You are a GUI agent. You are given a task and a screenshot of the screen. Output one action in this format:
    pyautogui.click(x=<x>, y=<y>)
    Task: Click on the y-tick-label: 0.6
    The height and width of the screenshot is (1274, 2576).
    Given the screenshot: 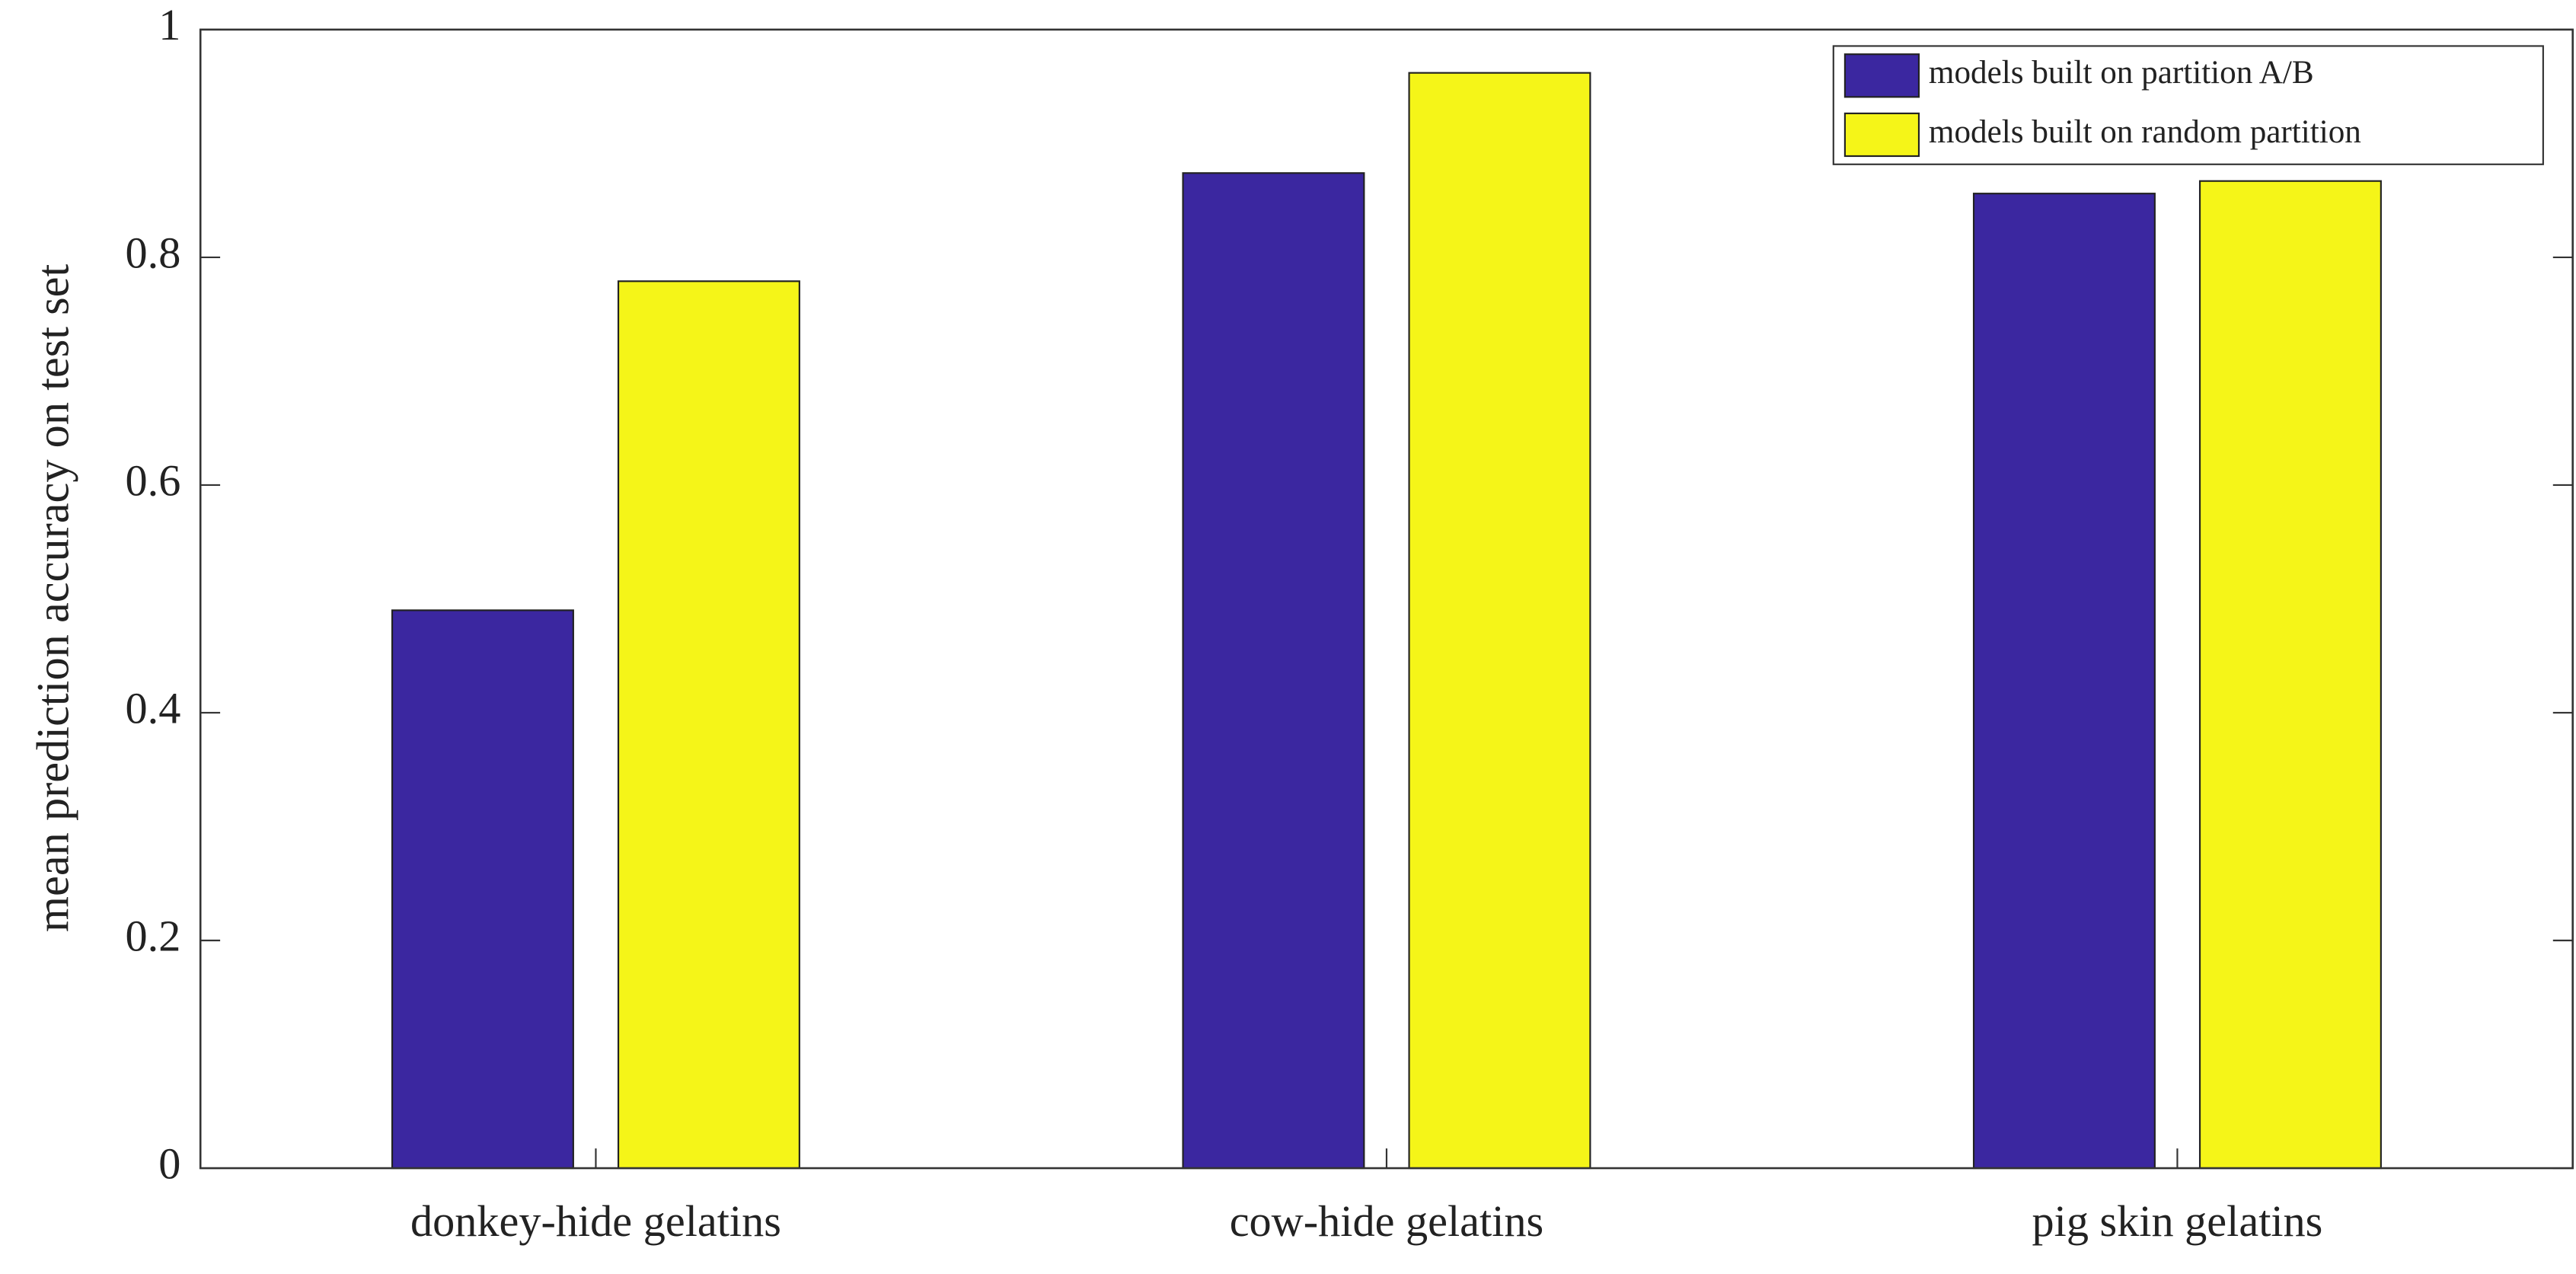 What is the action you would take?
    pyautogui.click(x=153, y=480)
    